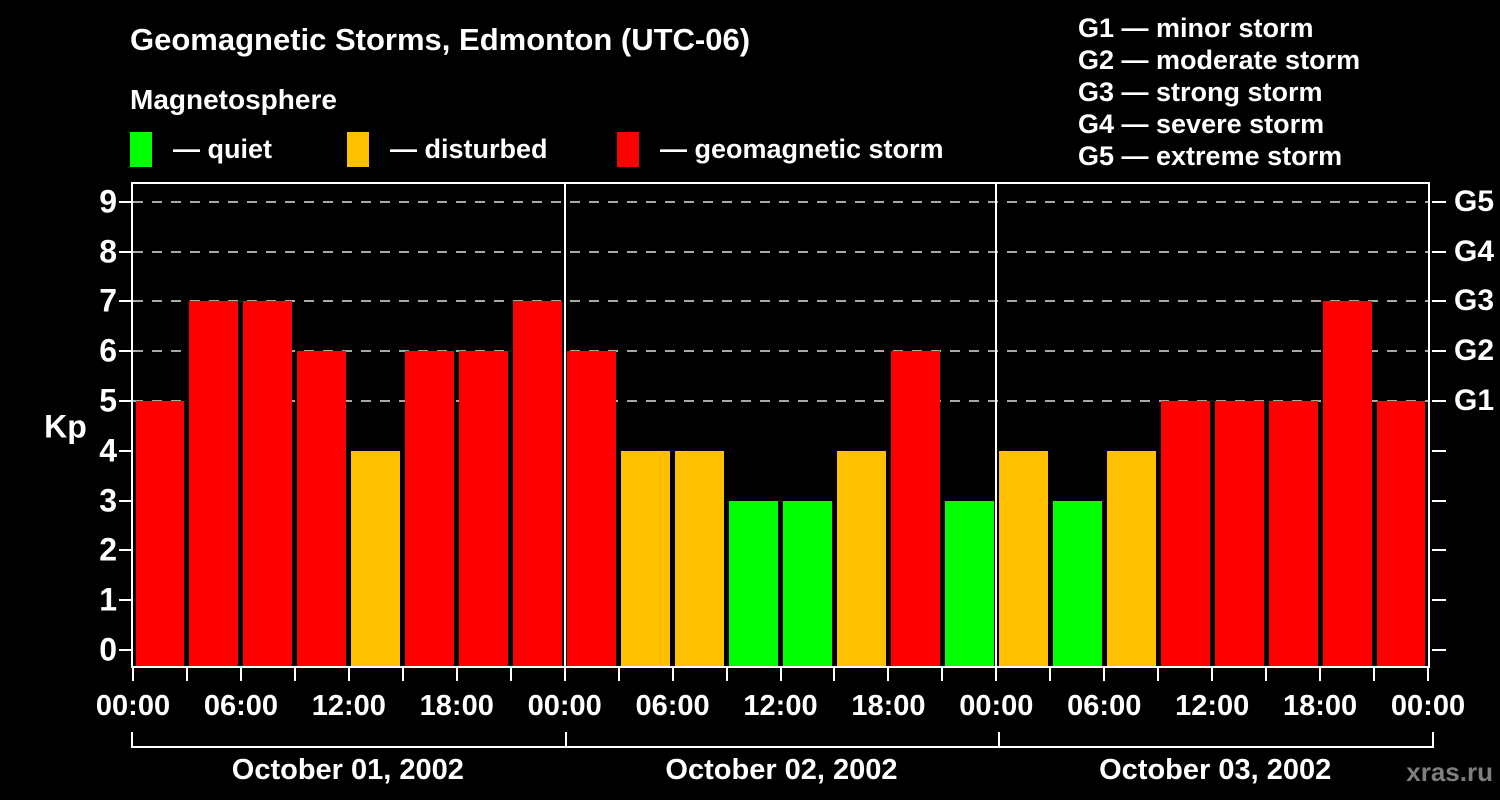  Describe the element at coordinates (1474, 201) in the screenshot. I see `g-level-label-g5: G5` at that location.